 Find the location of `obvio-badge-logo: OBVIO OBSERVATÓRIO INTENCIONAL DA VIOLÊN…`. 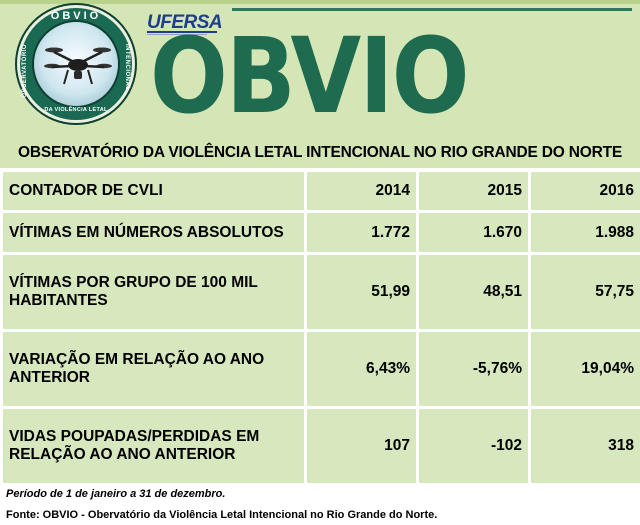

obvio-badge-logo: OBVIO OBSERVATÓRIO INTENCIONAL DA VIOLÊN… is located at coordinates (76, 64).